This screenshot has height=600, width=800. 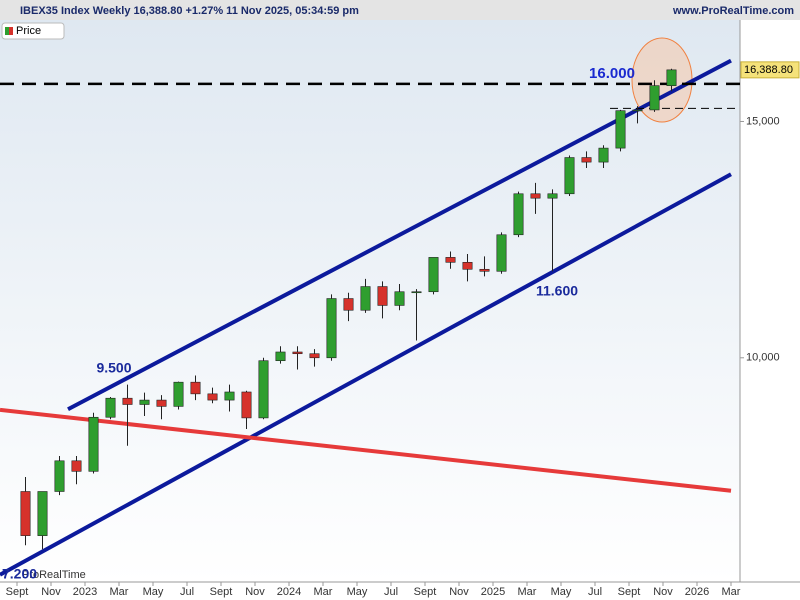 I want to click on y-tick-label: 15,000, so click(x=763, y=121).